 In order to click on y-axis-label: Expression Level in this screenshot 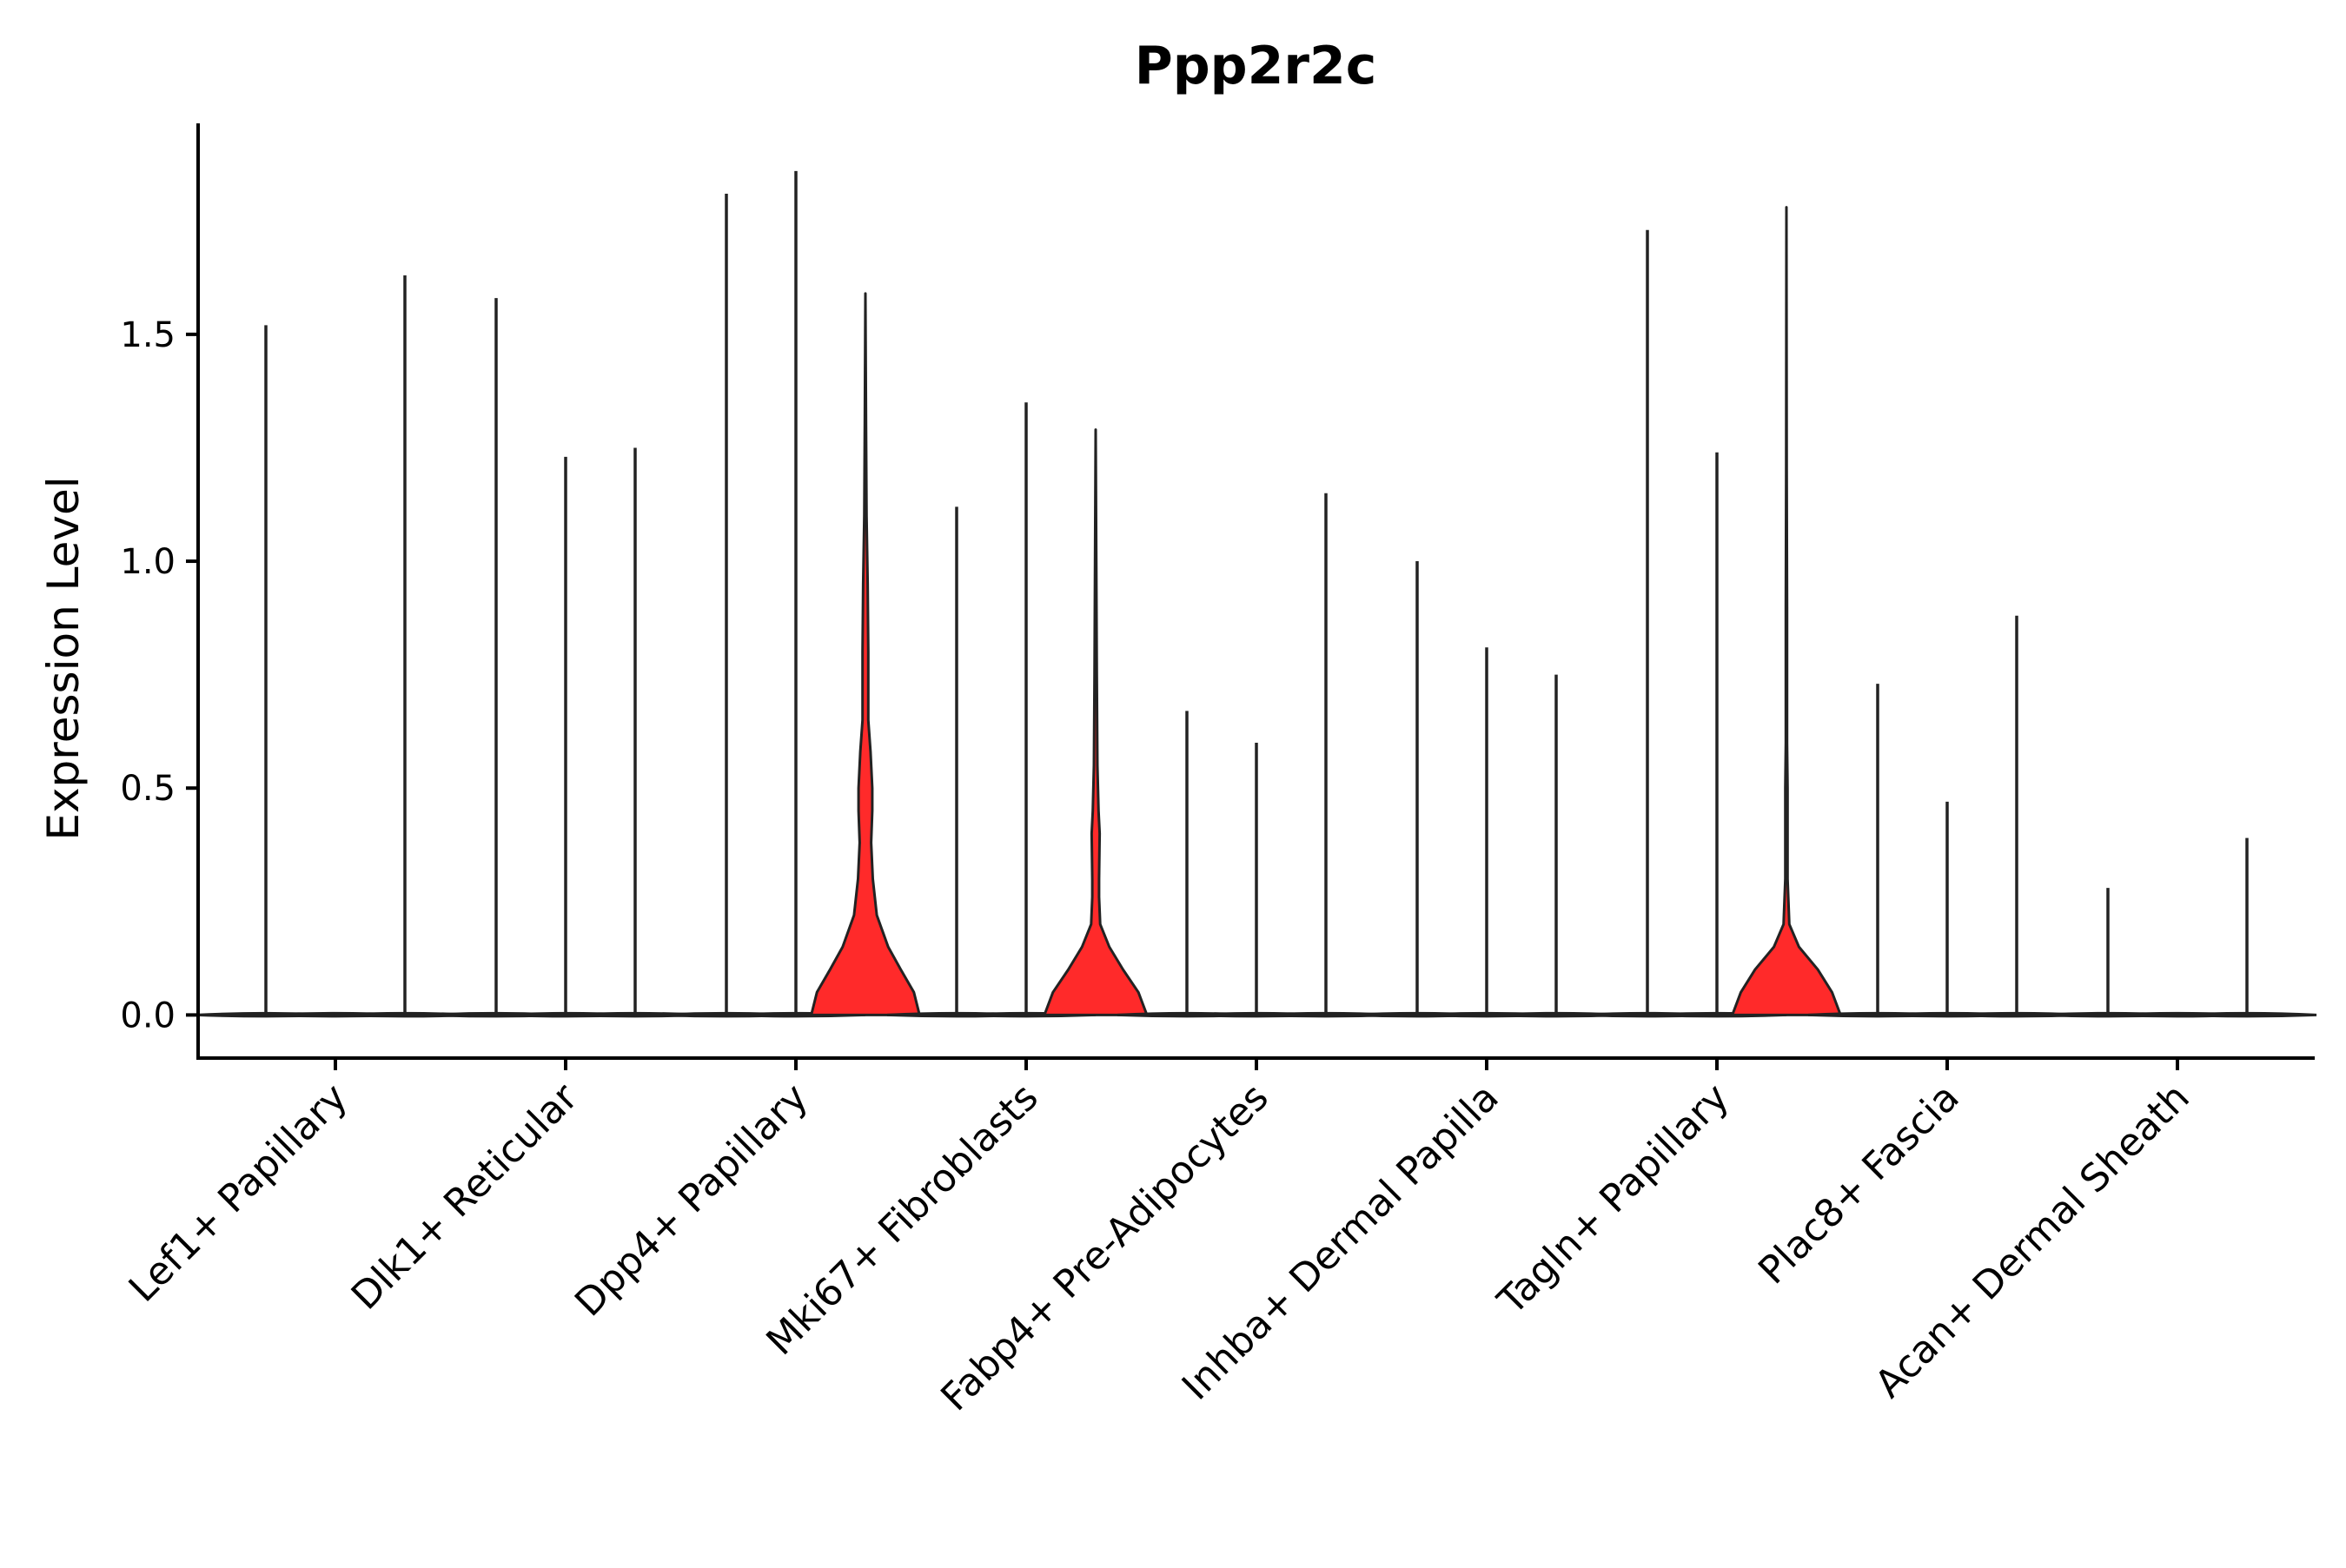, I will do `click(63, 658)`.